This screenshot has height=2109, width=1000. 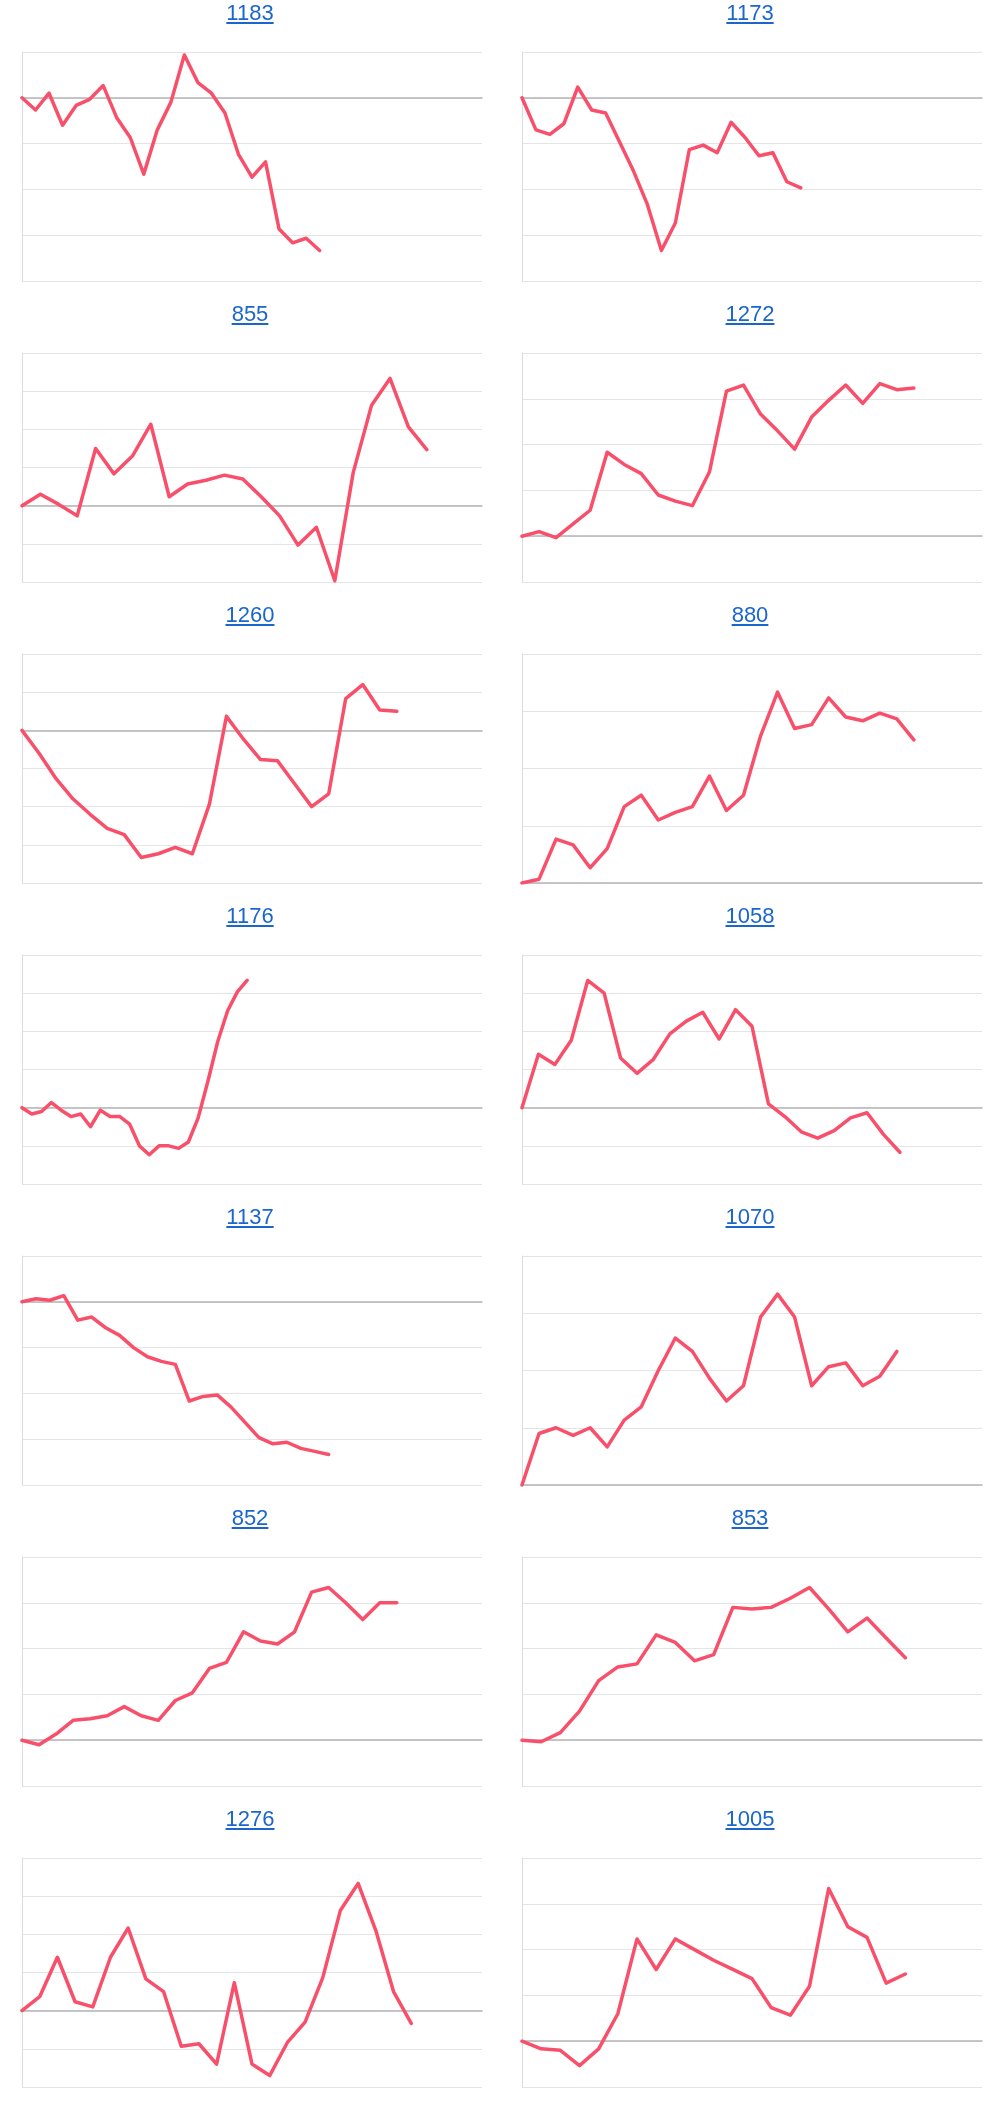 I want to click on chart-title: 853, so click(x=750, y=1517).